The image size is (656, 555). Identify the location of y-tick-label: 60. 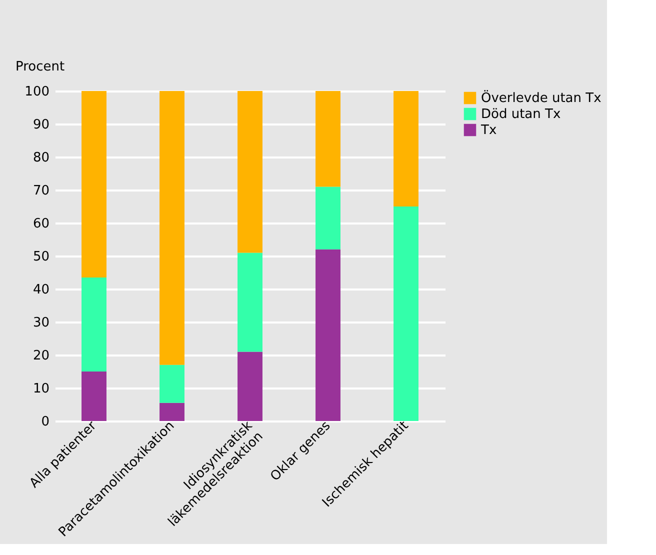
(41, 224).